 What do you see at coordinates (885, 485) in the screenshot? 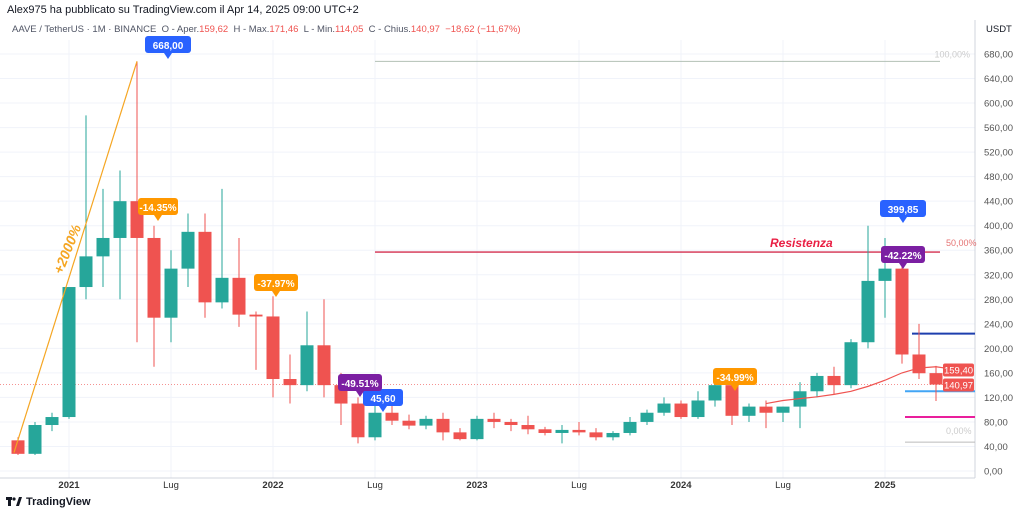
I see `x-tick-label: 2025` at bounding box center [885, 485].